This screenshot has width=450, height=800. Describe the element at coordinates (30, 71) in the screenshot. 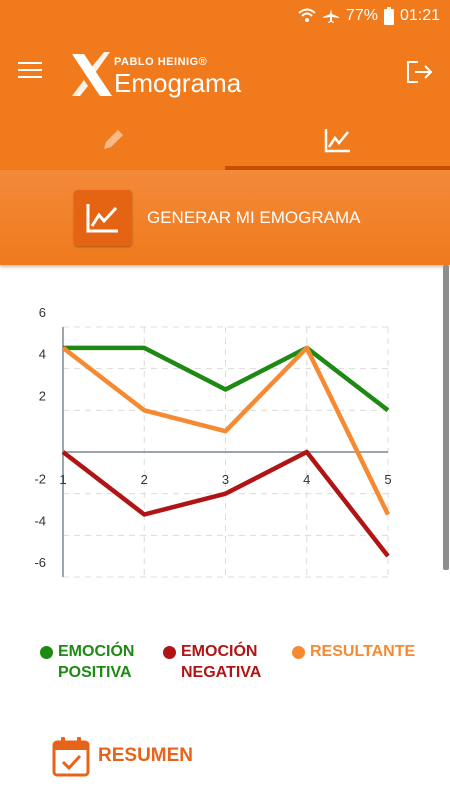

I see `hamburger-menu-button` at that location.